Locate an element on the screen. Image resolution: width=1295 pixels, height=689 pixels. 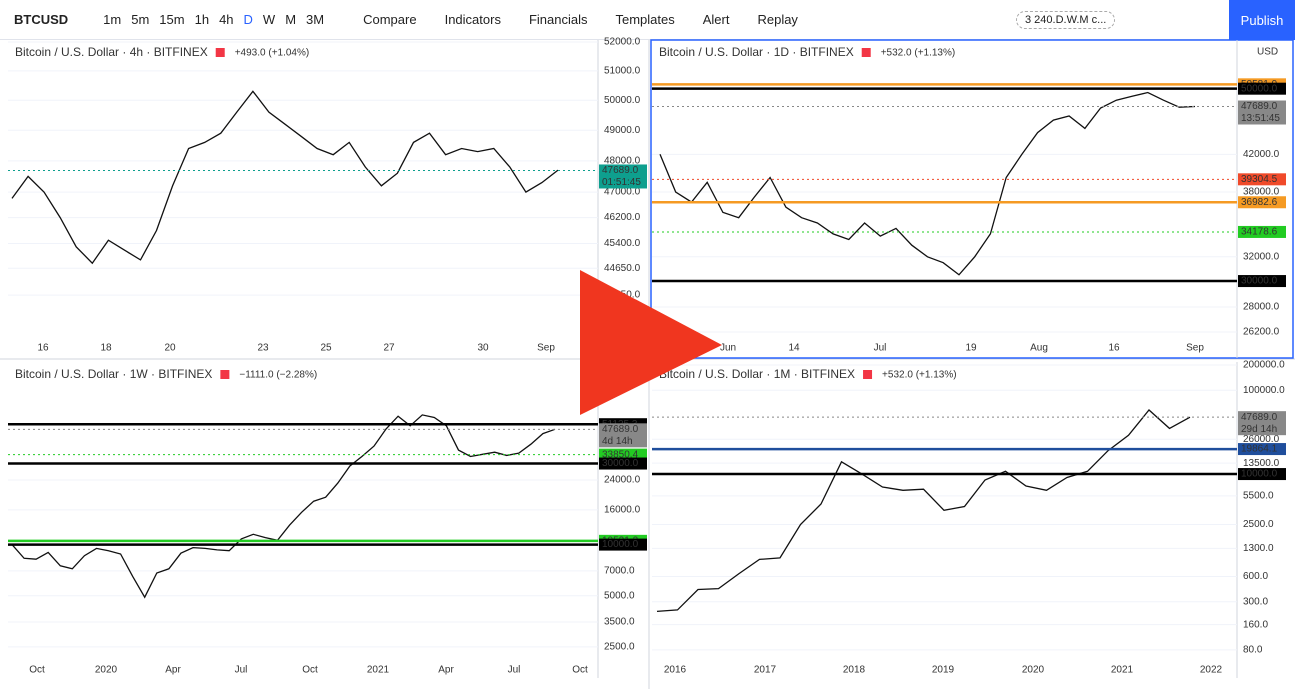
y-tick-label: 2500.0 is located at coordinates (619, 647).